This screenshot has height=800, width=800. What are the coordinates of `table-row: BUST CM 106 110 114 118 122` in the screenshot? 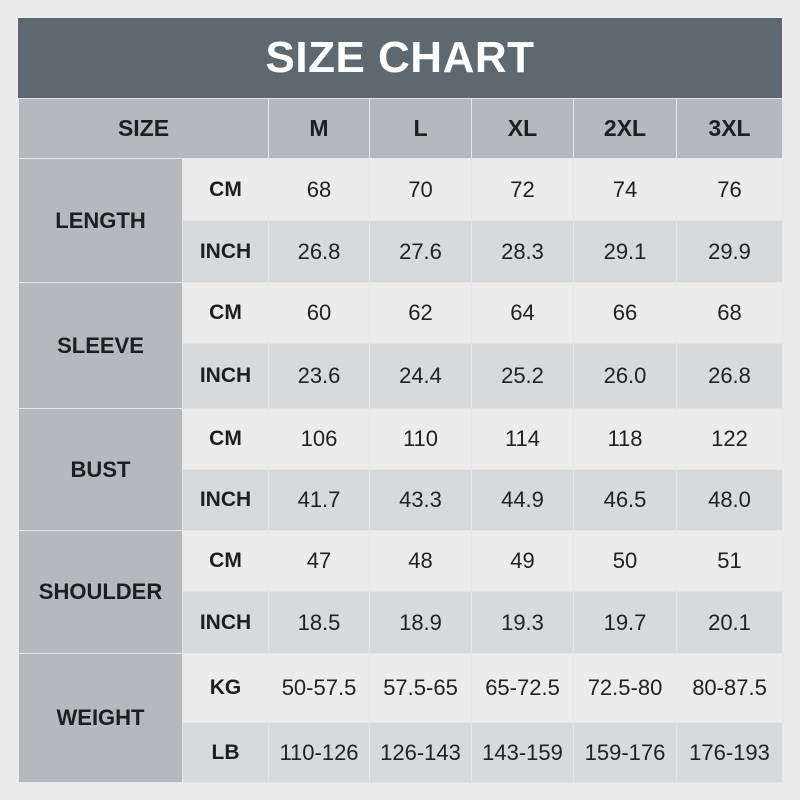 It's located at (400, 469).